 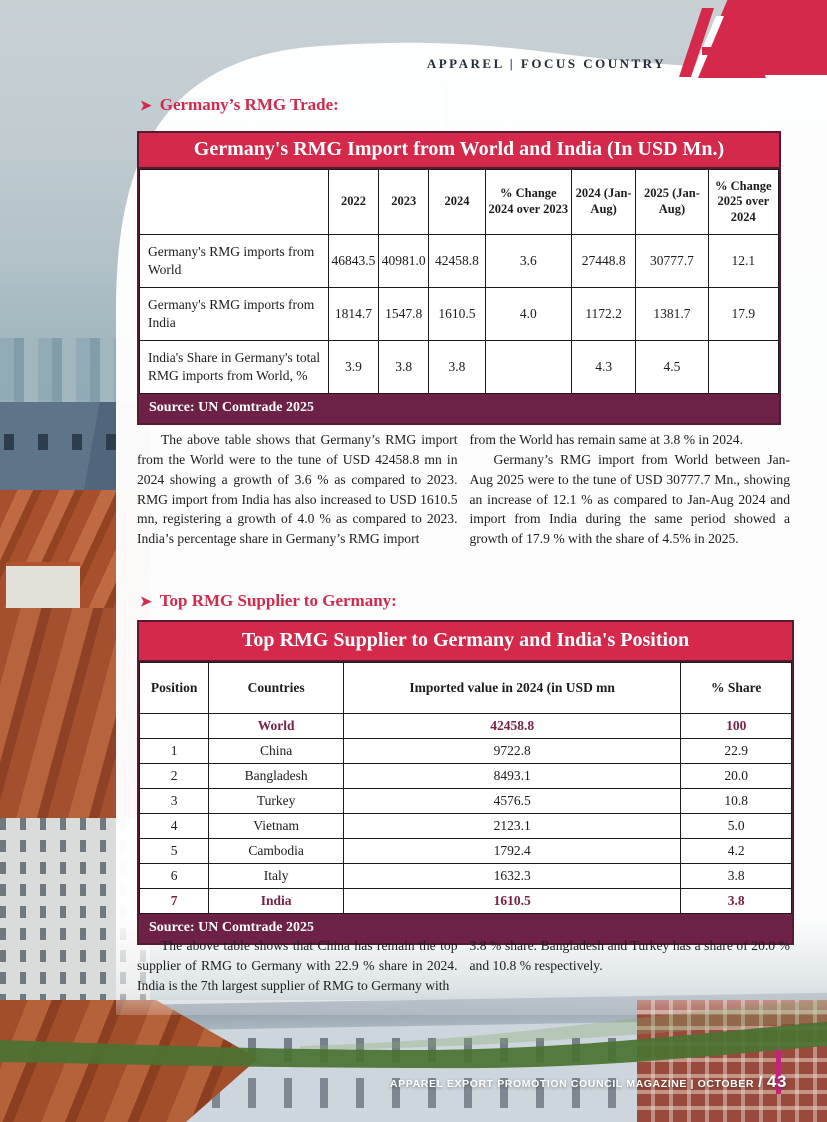 What do you see at coordinates (528, 261) in the screenshot?
I see `table-cell: 3.6` at bounding box center [528, 261].